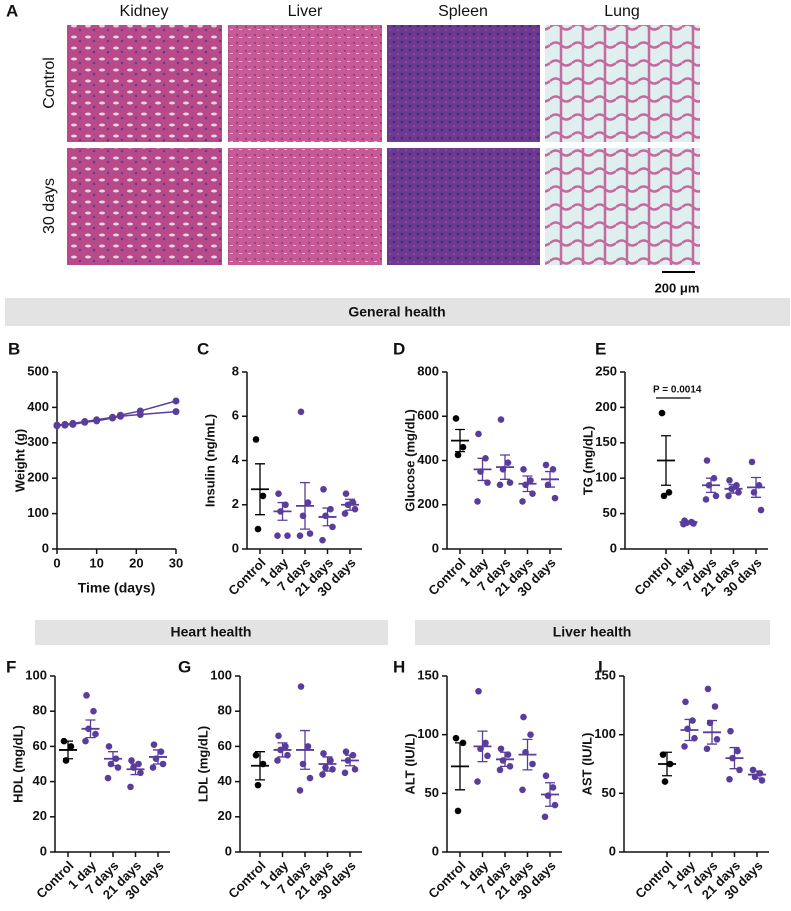 This screenshot has width=791, height=911. I want to click on y-tick-label: 60, so click(40, 745).